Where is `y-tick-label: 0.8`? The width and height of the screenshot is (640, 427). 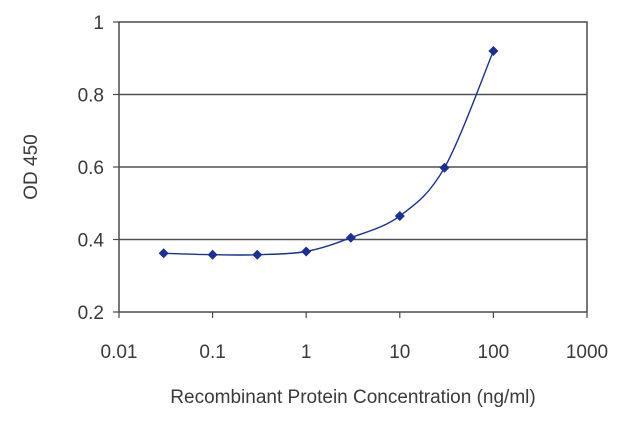 y-tick-label: 0.8 is located at coordinates (91, 96).